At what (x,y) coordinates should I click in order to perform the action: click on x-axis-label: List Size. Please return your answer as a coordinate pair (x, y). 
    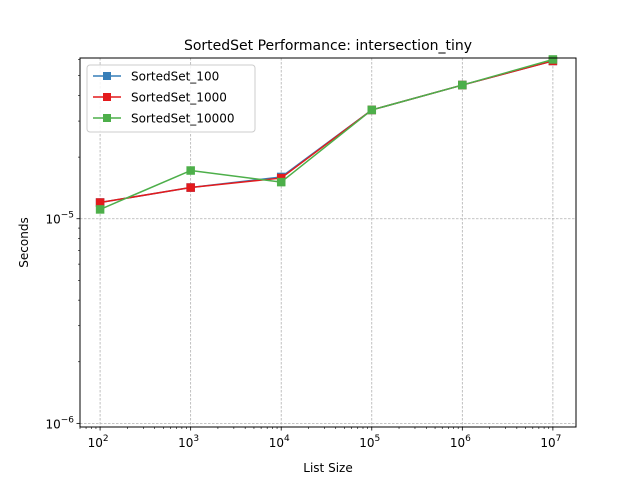
    Looking at the image, I should click on (327, 468).